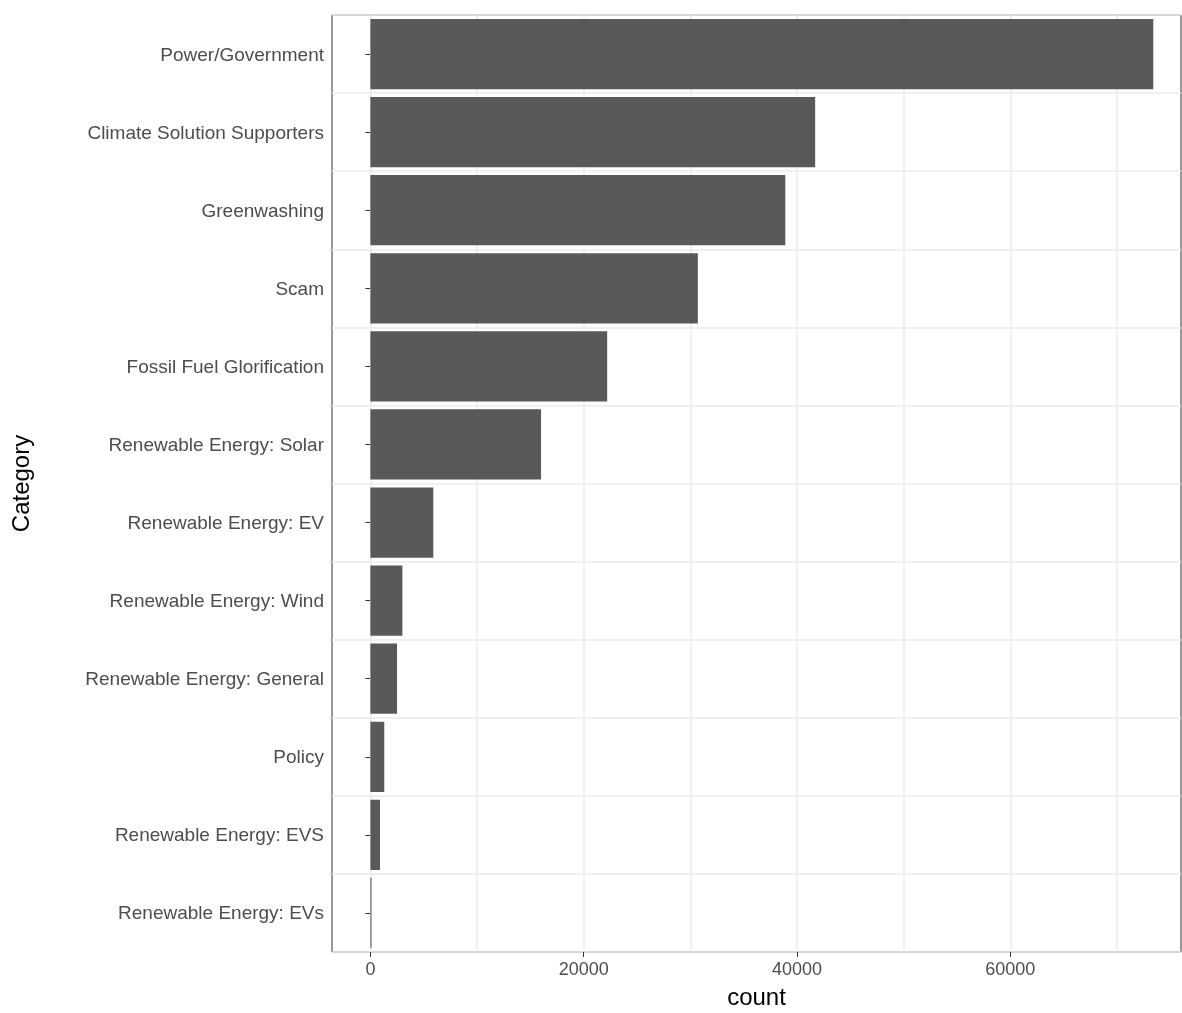 This screenshot has width=1182, height=1013. What do you see at coordinates (219, 835) in the screenshot?
I see `y-tick-label: Renewable Energy: EVS` at bounding box center [219, 835].